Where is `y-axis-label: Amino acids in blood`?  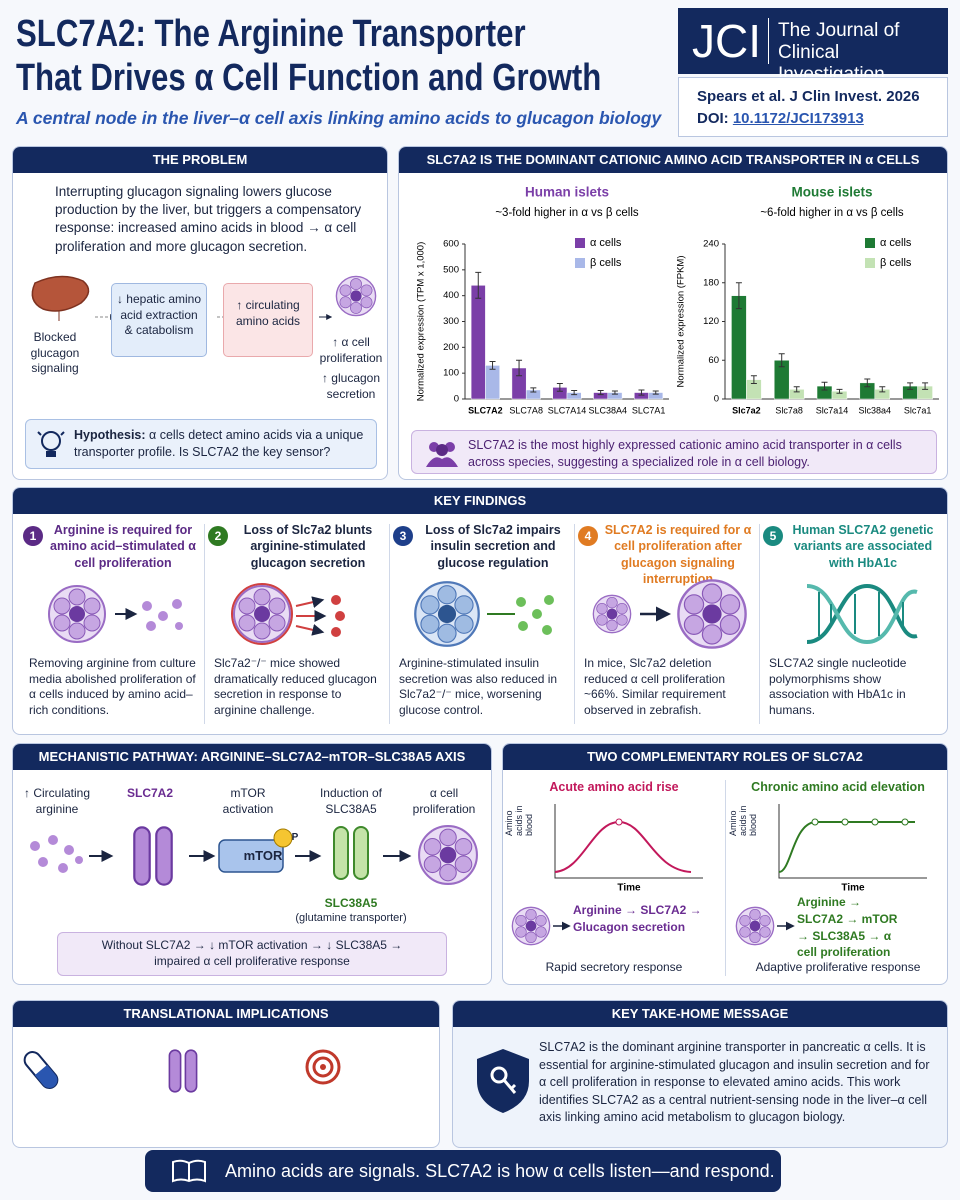 y-axis-label: Amino acids in blood is located at coordinates (519, 820).